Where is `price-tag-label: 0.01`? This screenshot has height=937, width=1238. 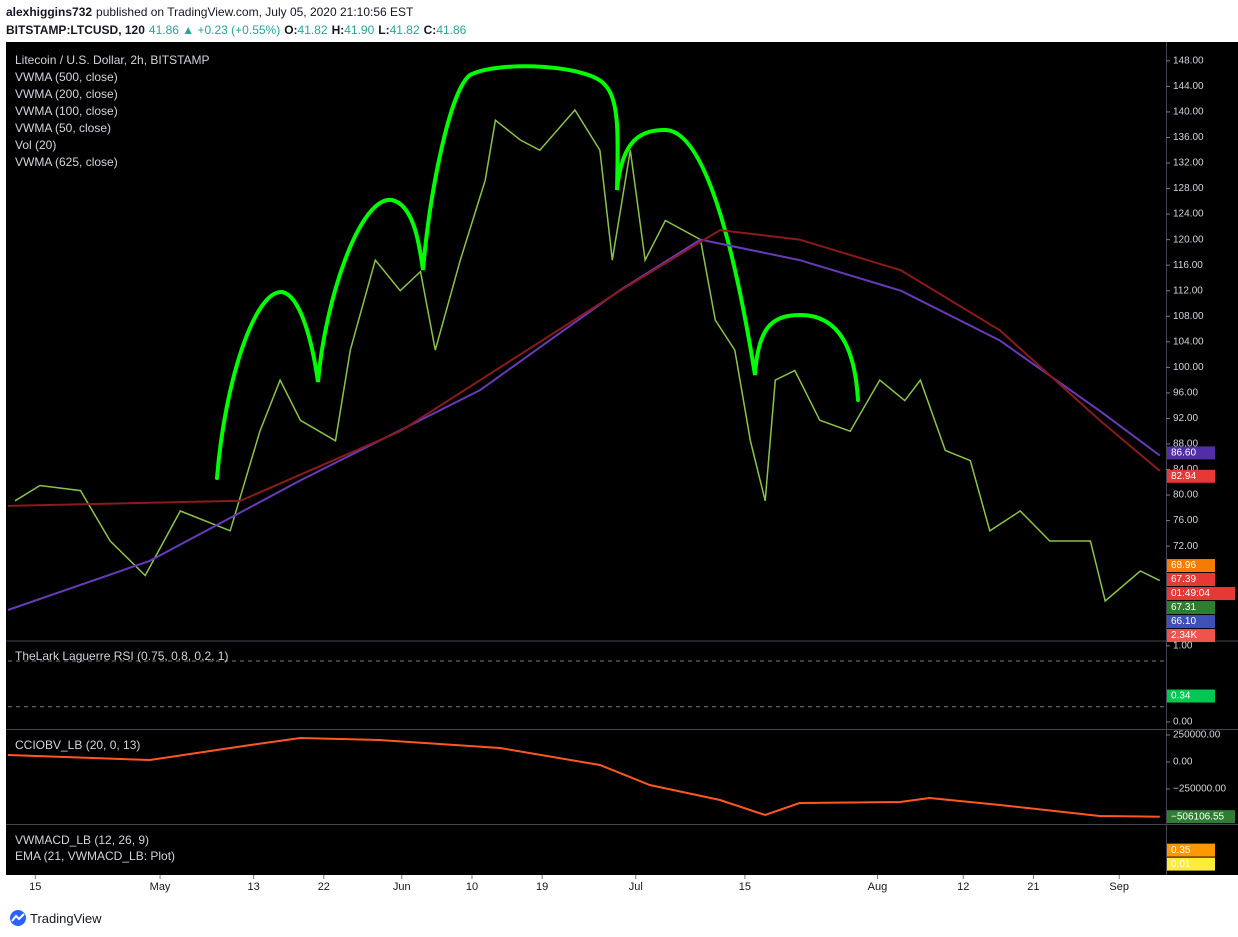
price-tag-label: 0.01 is located at coordinates (1181, 864).